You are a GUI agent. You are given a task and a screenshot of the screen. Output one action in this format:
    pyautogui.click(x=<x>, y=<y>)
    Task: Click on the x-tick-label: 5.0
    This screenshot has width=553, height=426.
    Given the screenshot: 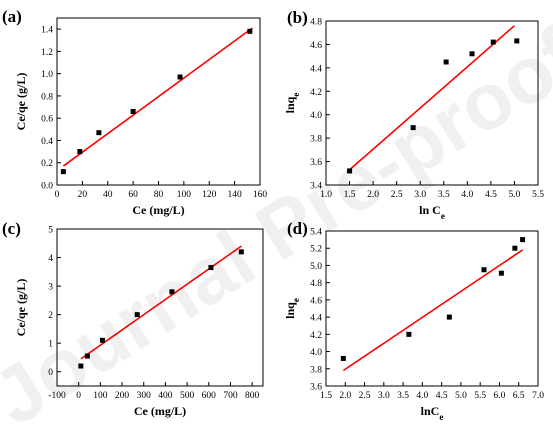 What is the action you would take?
    pyautogui.click(x=515, y=195)
    